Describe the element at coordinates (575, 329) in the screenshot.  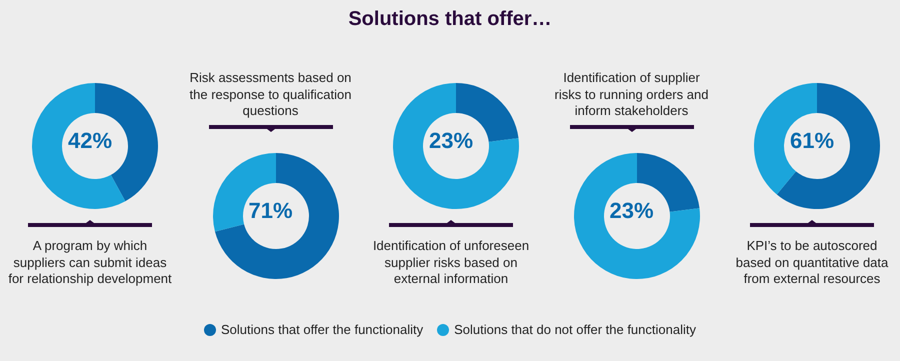
I see `legend-label: Solutions that do not offer the functionality` at that location.